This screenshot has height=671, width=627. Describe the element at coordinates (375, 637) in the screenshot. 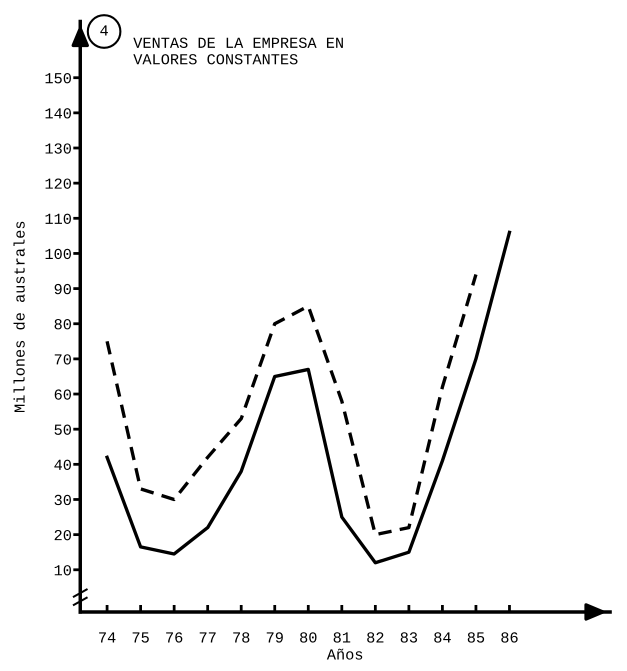

I see `x-tick-label: 82` at that location.